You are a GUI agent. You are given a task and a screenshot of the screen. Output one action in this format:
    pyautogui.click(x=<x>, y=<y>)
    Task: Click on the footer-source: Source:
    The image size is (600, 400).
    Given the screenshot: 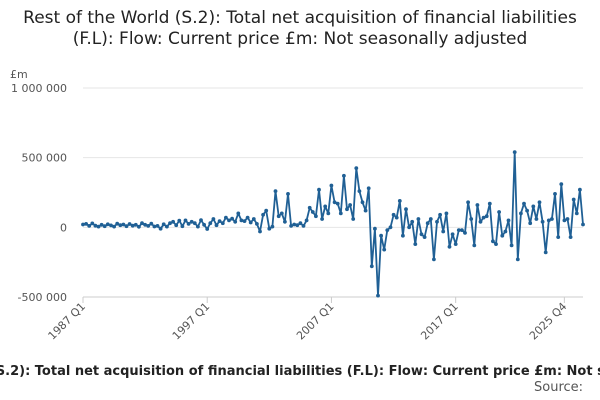 What is the action you would take?
    pyautogui.click(x=300, y=387)
    